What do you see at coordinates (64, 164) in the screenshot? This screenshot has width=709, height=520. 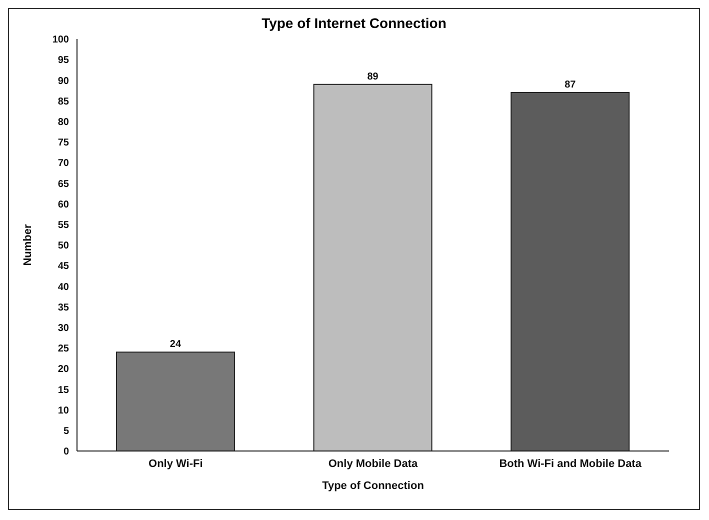 I see `y-tick-label: 70` at bounding box center [64, 164].